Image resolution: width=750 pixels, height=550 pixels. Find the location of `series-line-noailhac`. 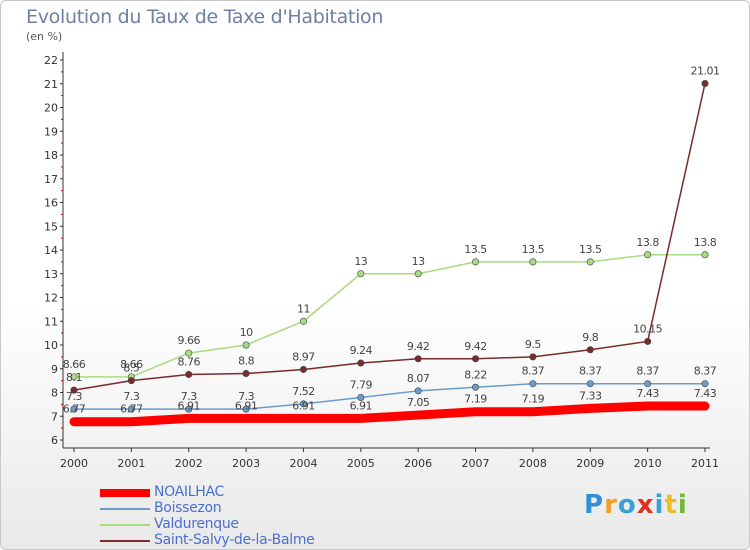

series-line-noailhac is located at coordinates (389, 414).